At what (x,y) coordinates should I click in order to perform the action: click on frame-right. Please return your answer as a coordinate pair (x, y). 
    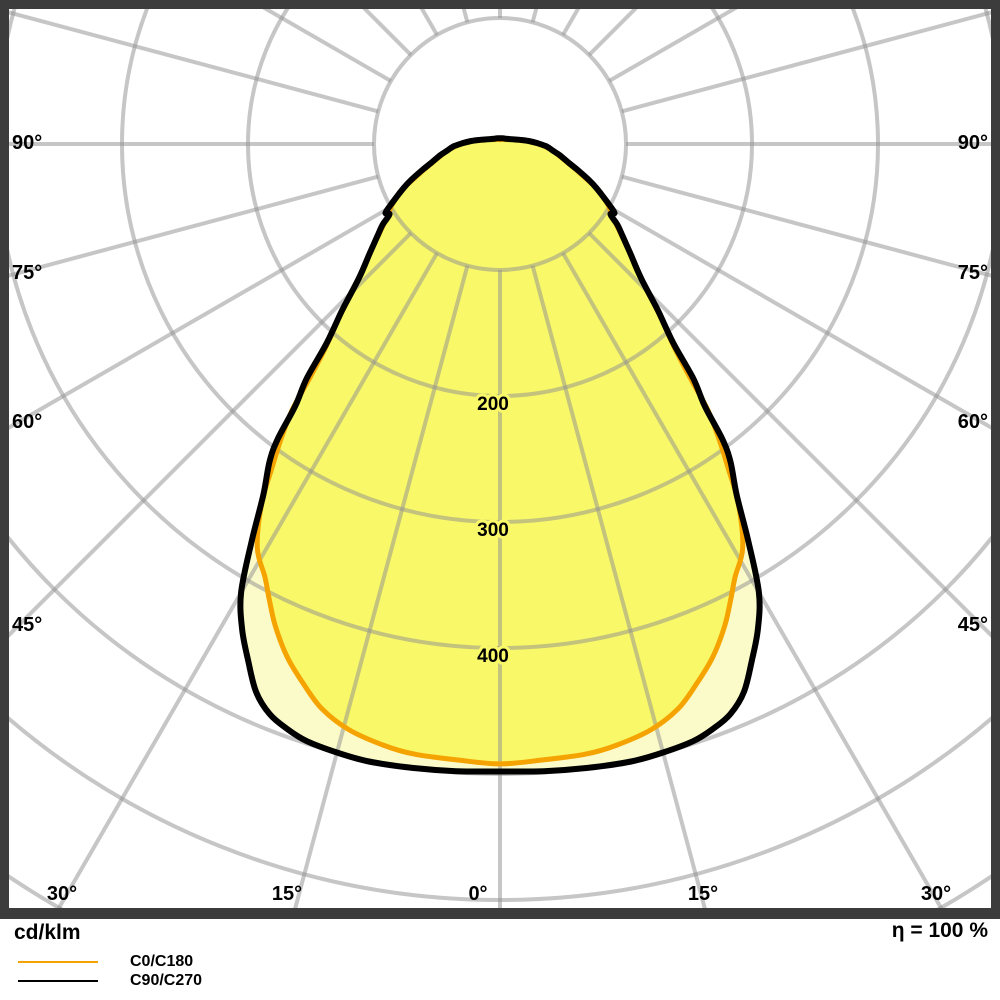
    Looking at the image, I should click on (995, 459).